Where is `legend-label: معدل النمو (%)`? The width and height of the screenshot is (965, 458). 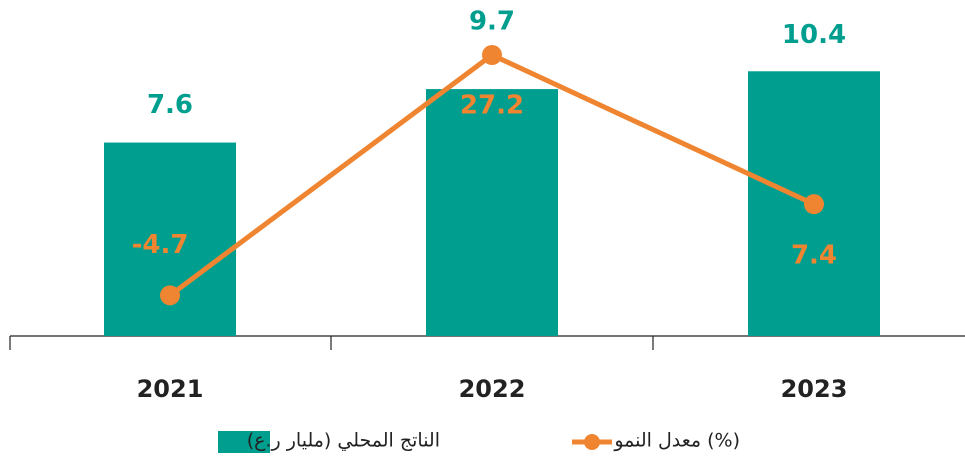 legend-label: معدل النمو (%) is located at coordinates (676, 441).